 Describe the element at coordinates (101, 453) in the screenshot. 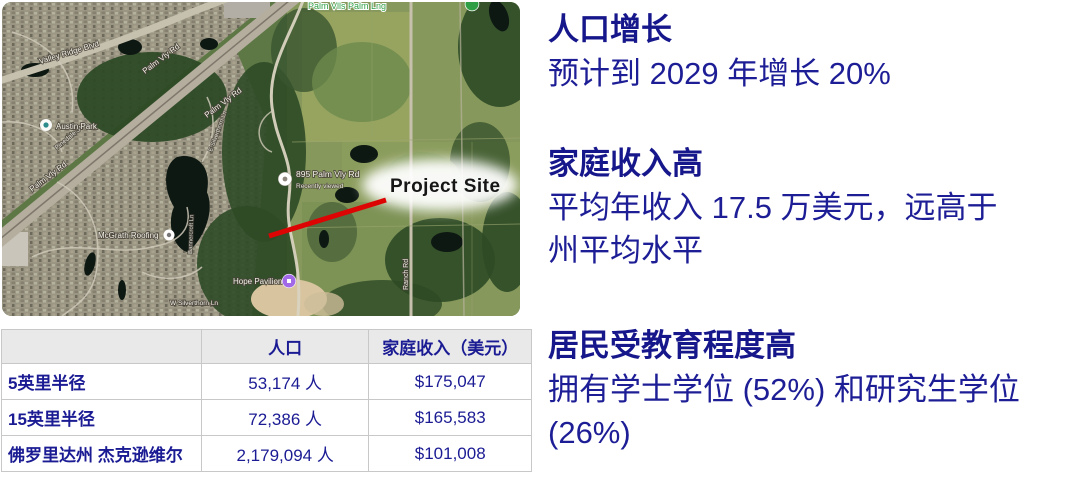

I see `row-label-jacksonville: 佛罗里达州 杰克逊维尔` at that location.